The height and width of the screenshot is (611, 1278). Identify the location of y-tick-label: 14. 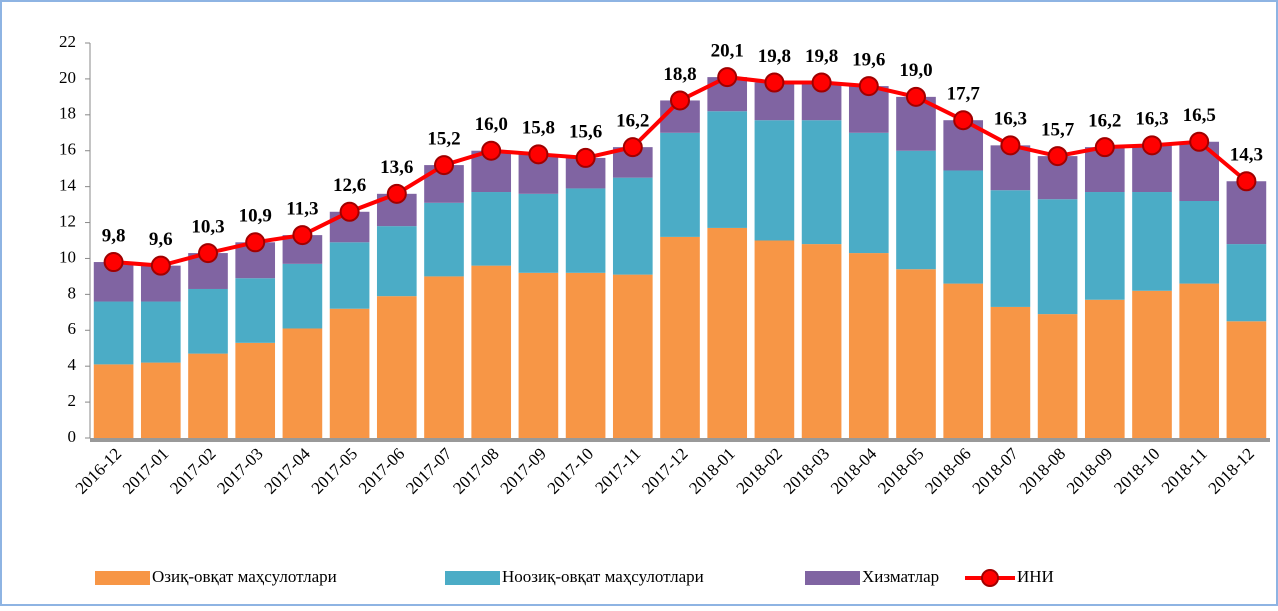
(68, 185).